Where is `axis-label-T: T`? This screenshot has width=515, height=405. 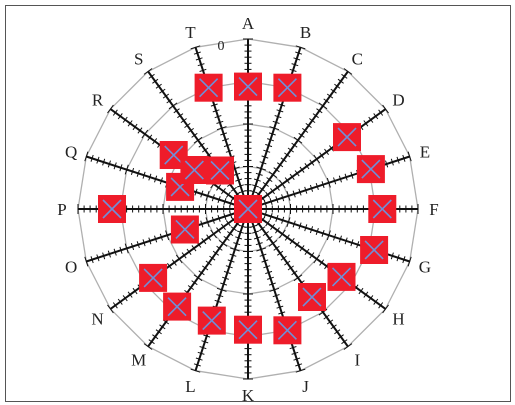
axis-label-T: T is located at coordinates (190, 32).